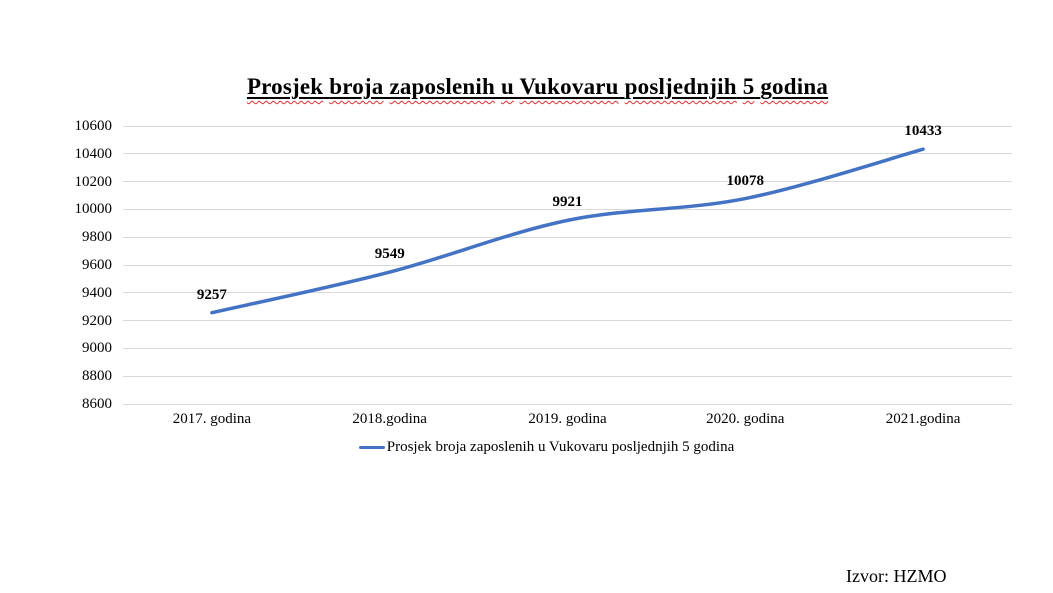 This screenshot has height=593, width=1053. What do you see at coordinates (97, 320) in the screenshot?
I see `y-axis-tick-label: 9200` at bounding box center [97, 320].